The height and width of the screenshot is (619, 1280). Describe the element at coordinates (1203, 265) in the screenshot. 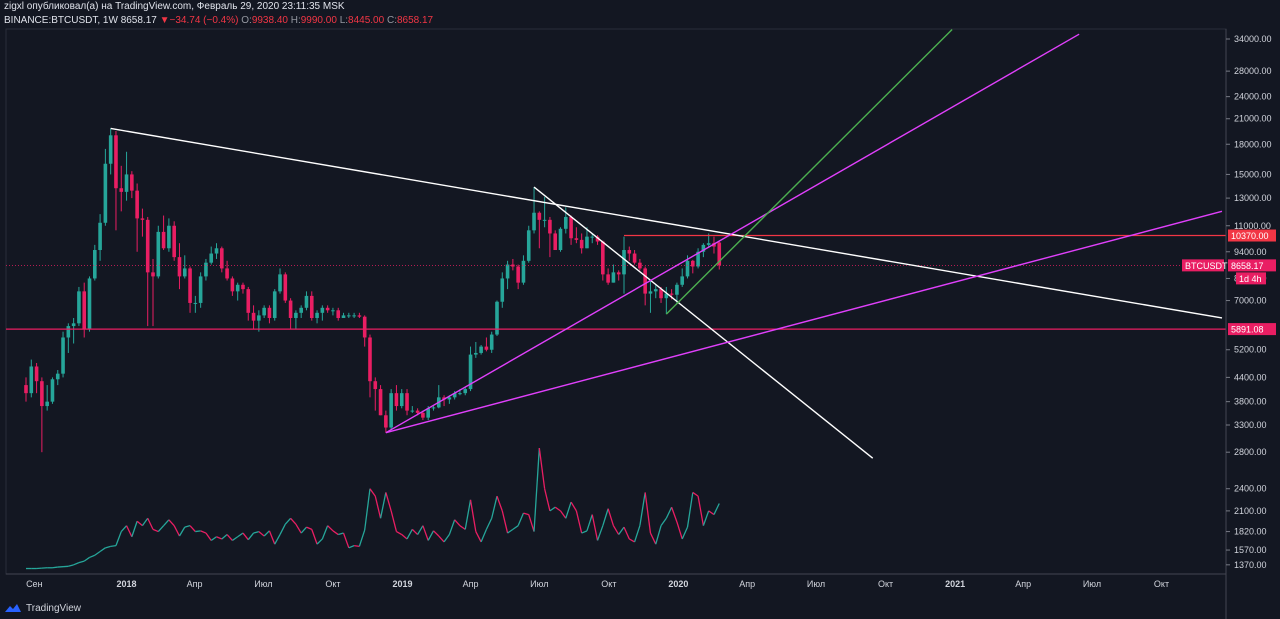

I see `symbol-tag-badge-bg` at that location.